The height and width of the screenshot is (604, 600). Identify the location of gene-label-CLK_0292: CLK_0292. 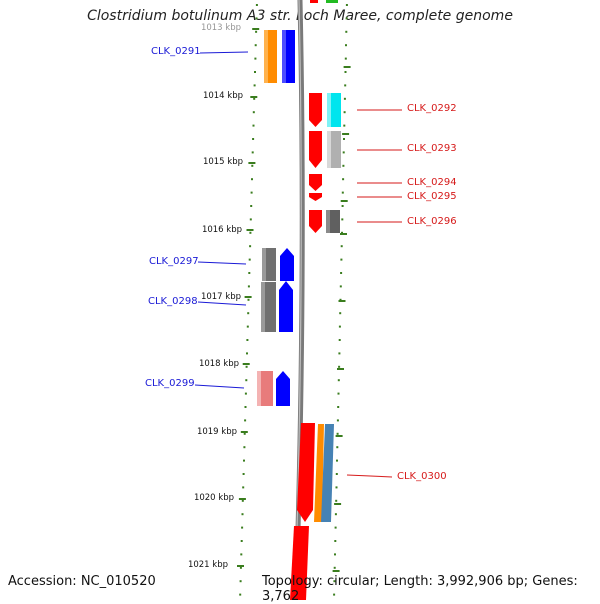
(432, 108).